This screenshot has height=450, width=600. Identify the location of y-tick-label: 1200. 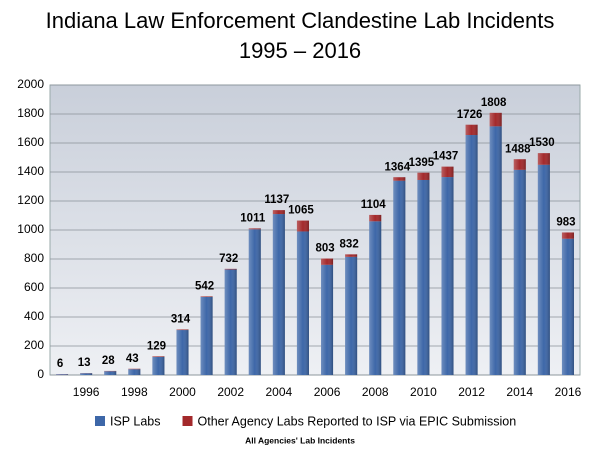
(30, 200).